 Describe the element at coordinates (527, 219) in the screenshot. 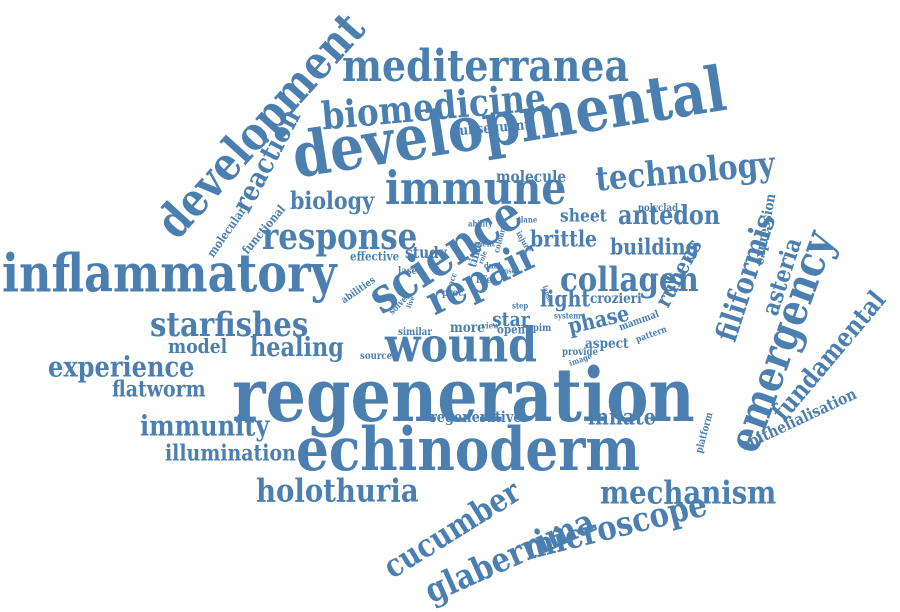

I see `word-plane: plane` at that location.